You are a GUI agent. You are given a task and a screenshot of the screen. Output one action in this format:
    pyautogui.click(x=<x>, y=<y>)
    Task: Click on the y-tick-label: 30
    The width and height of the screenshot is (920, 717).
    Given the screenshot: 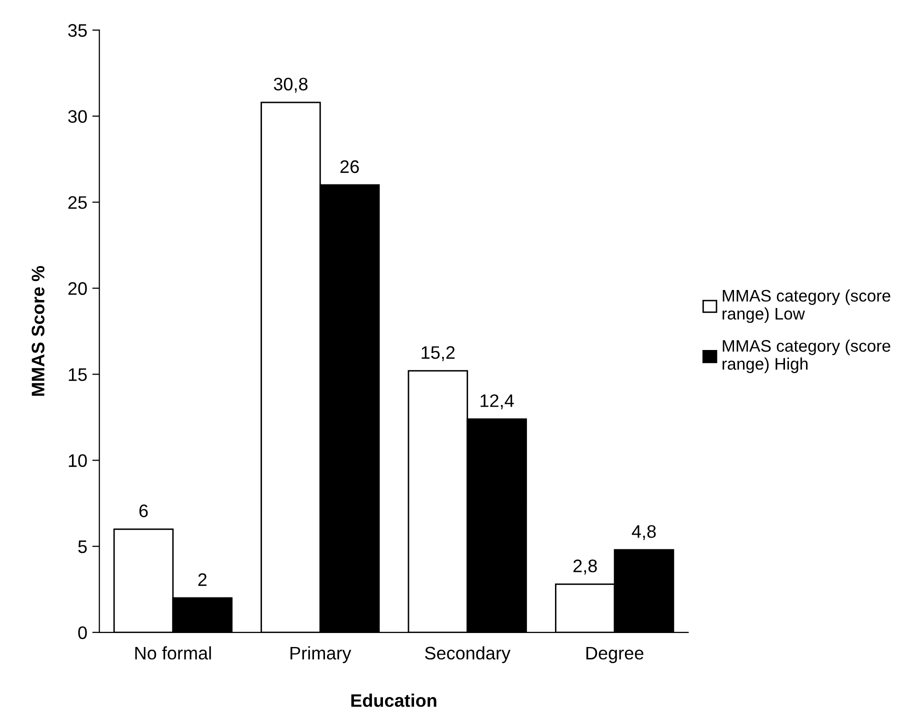 What is the action you would take?
    pyautogui.click(x=77, y=116)
    